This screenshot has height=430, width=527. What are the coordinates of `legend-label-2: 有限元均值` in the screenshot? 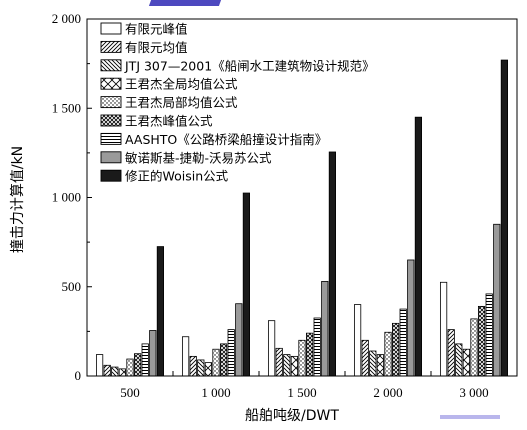 It's located at (156, 47).